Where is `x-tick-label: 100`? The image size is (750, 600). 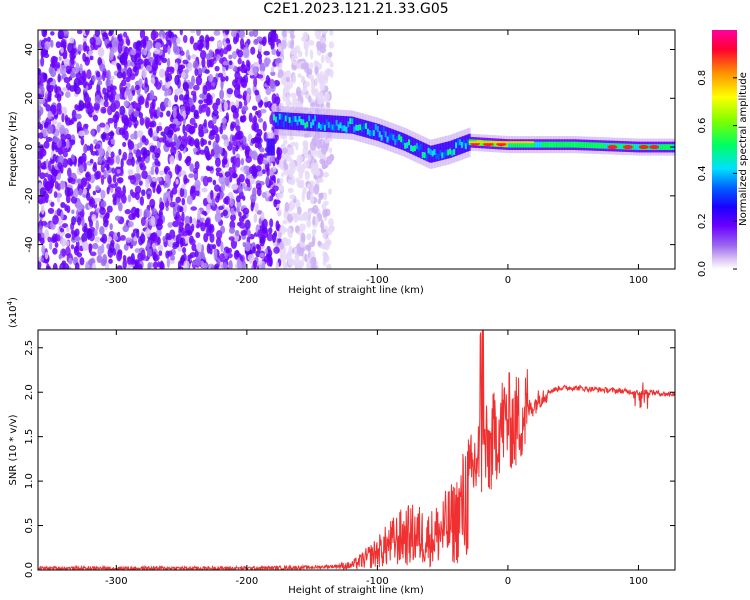
x-tick-label: 100 is located at coordinates (638, 581).